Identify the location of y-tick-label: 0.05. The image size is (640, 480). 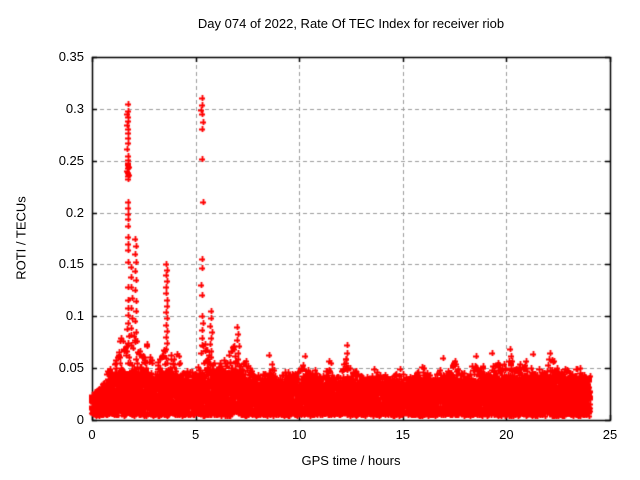
(71, 367).